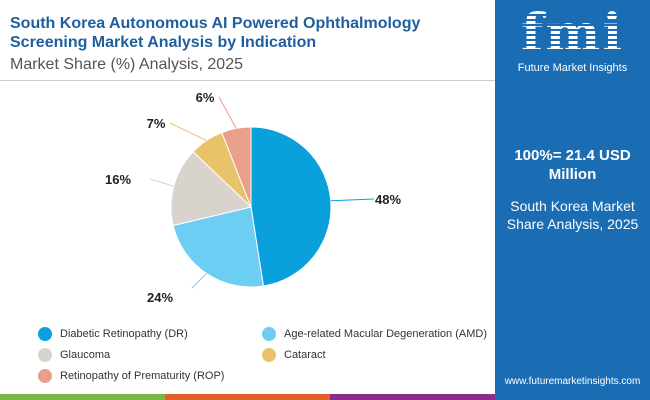 The height and width of the screenshot is (400, 650). Describe the element at coordinates (160, 297) in the screenshot. I see `data-label: 24%` at that location.